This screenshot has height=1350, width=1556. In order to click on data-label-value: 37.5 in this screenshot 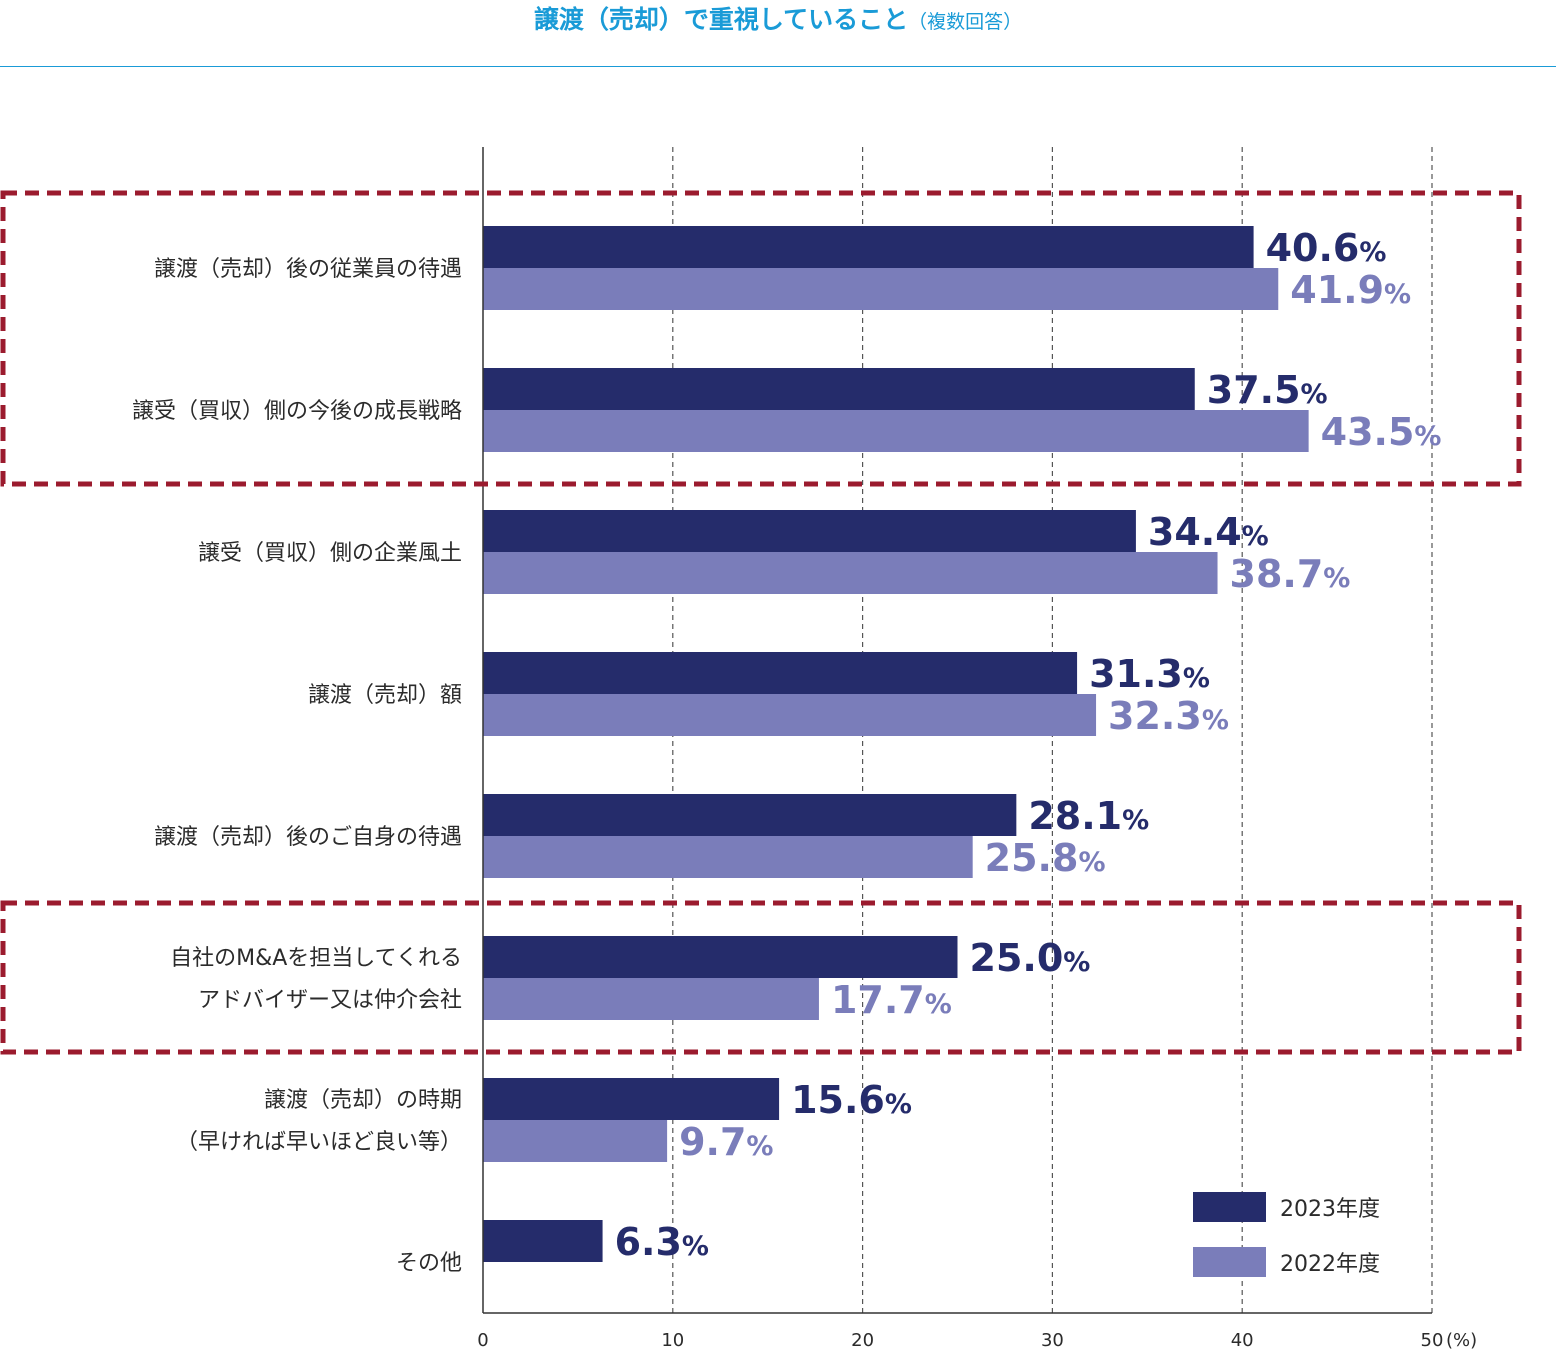, I will do `click(1254, 390)`.